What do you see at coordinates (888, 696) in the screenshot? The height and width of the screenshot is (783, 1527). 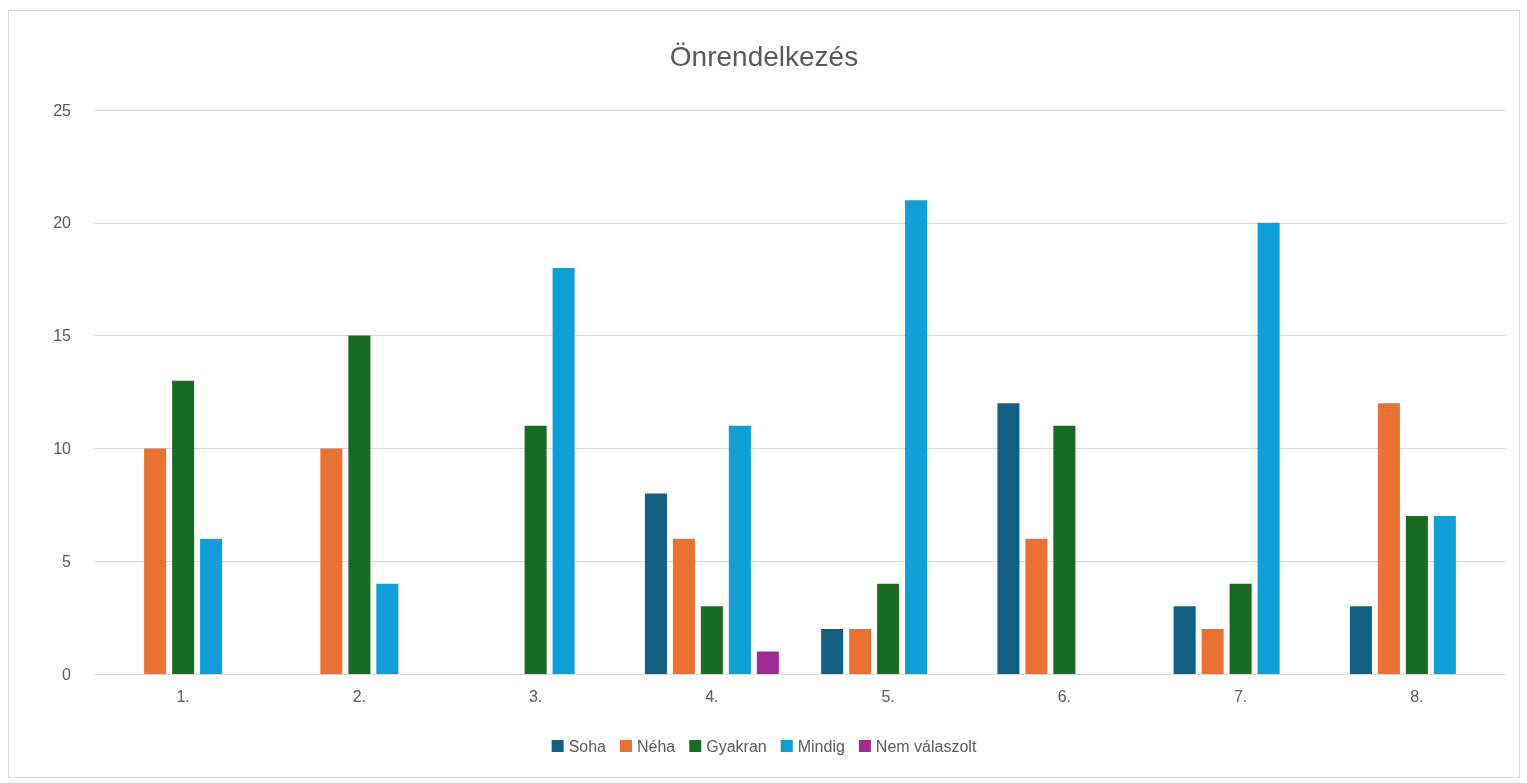 I see `x-tick-label: 5.` at bounding box center [888, 696].